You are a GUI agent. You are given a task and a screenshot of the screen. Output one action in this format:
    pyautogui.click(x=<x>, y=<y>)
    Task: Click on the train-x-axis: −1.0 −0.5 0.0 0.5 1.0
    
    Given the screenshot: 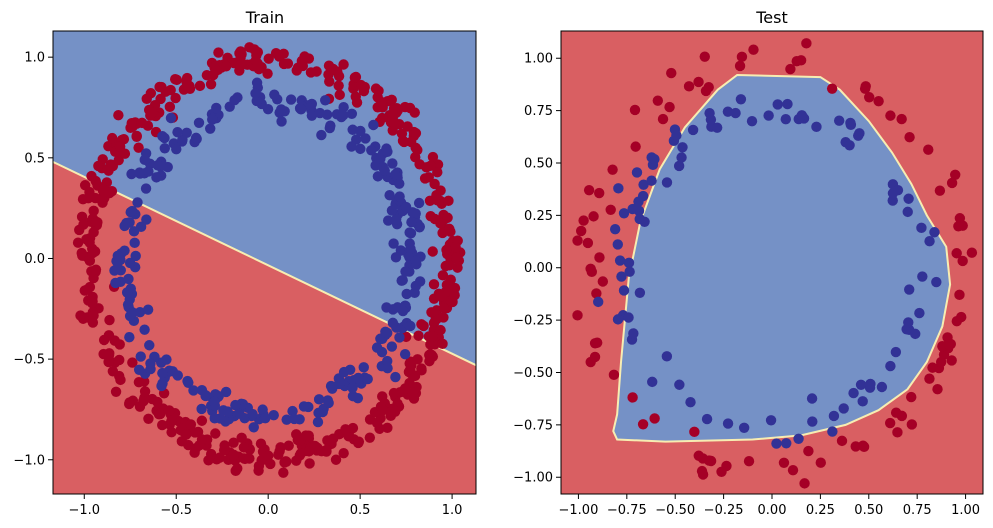 What is the action you would take?
    pyautogui.click(x=265, y=506)
    